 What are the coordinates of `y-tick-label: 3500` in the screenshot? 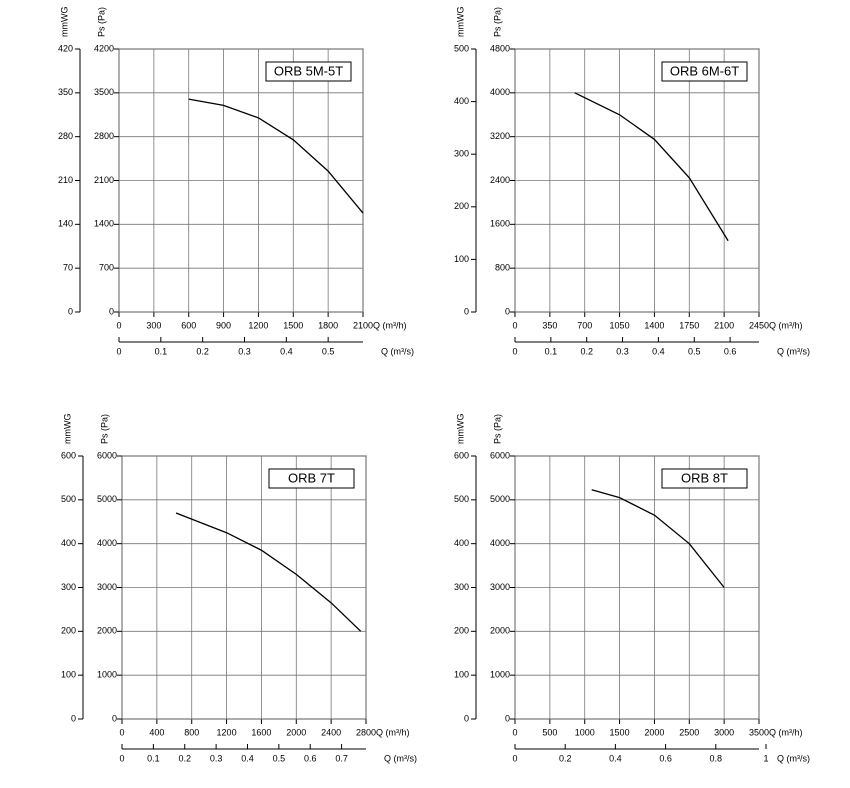 It's located at (104, 92).